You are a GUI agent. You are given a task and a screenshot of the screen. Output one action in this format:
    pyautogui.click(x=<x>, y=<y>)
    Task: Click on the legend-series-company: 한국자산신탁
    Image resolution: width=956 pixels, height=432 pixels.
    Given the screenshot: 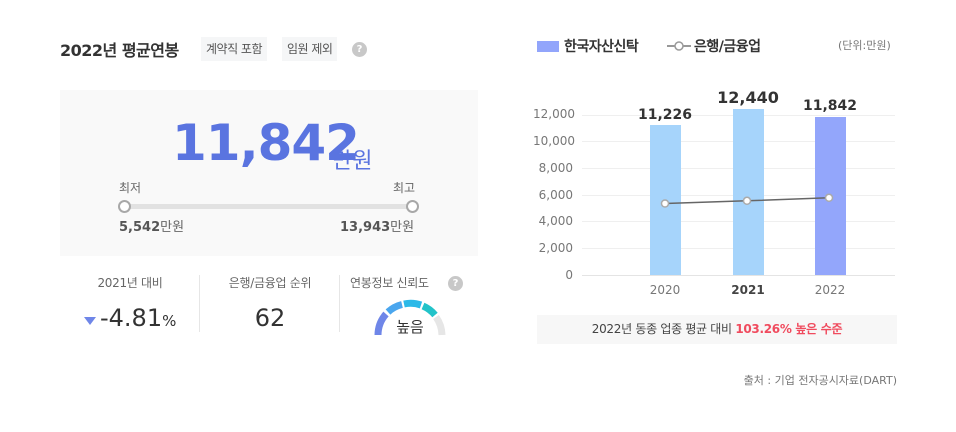 What is the action you would take?
    pyautogui.click(x=601, y=47)
    